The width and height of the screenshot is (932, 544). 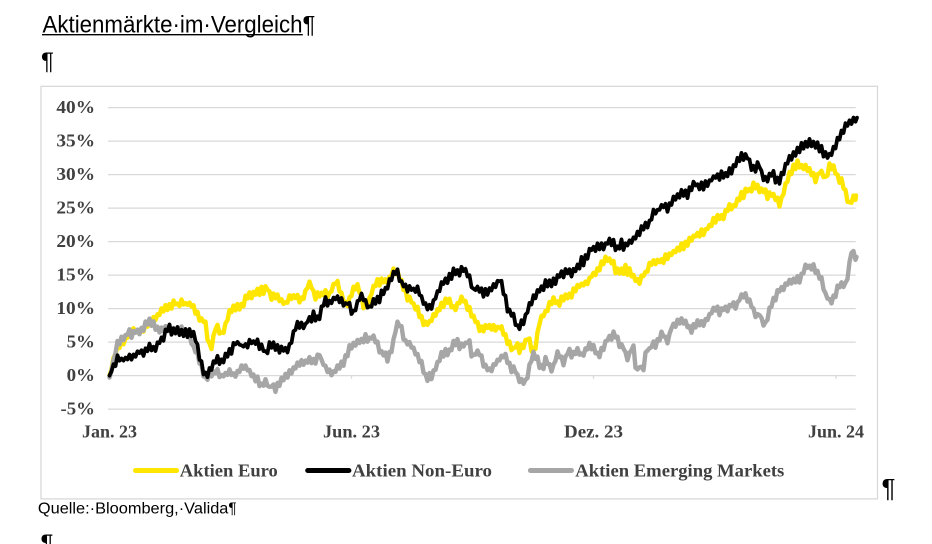 What do you see at coordinates (229, 470) in the screenshot?
I see `svg-text: Aktien Euro` at bounding box center [229, 470].